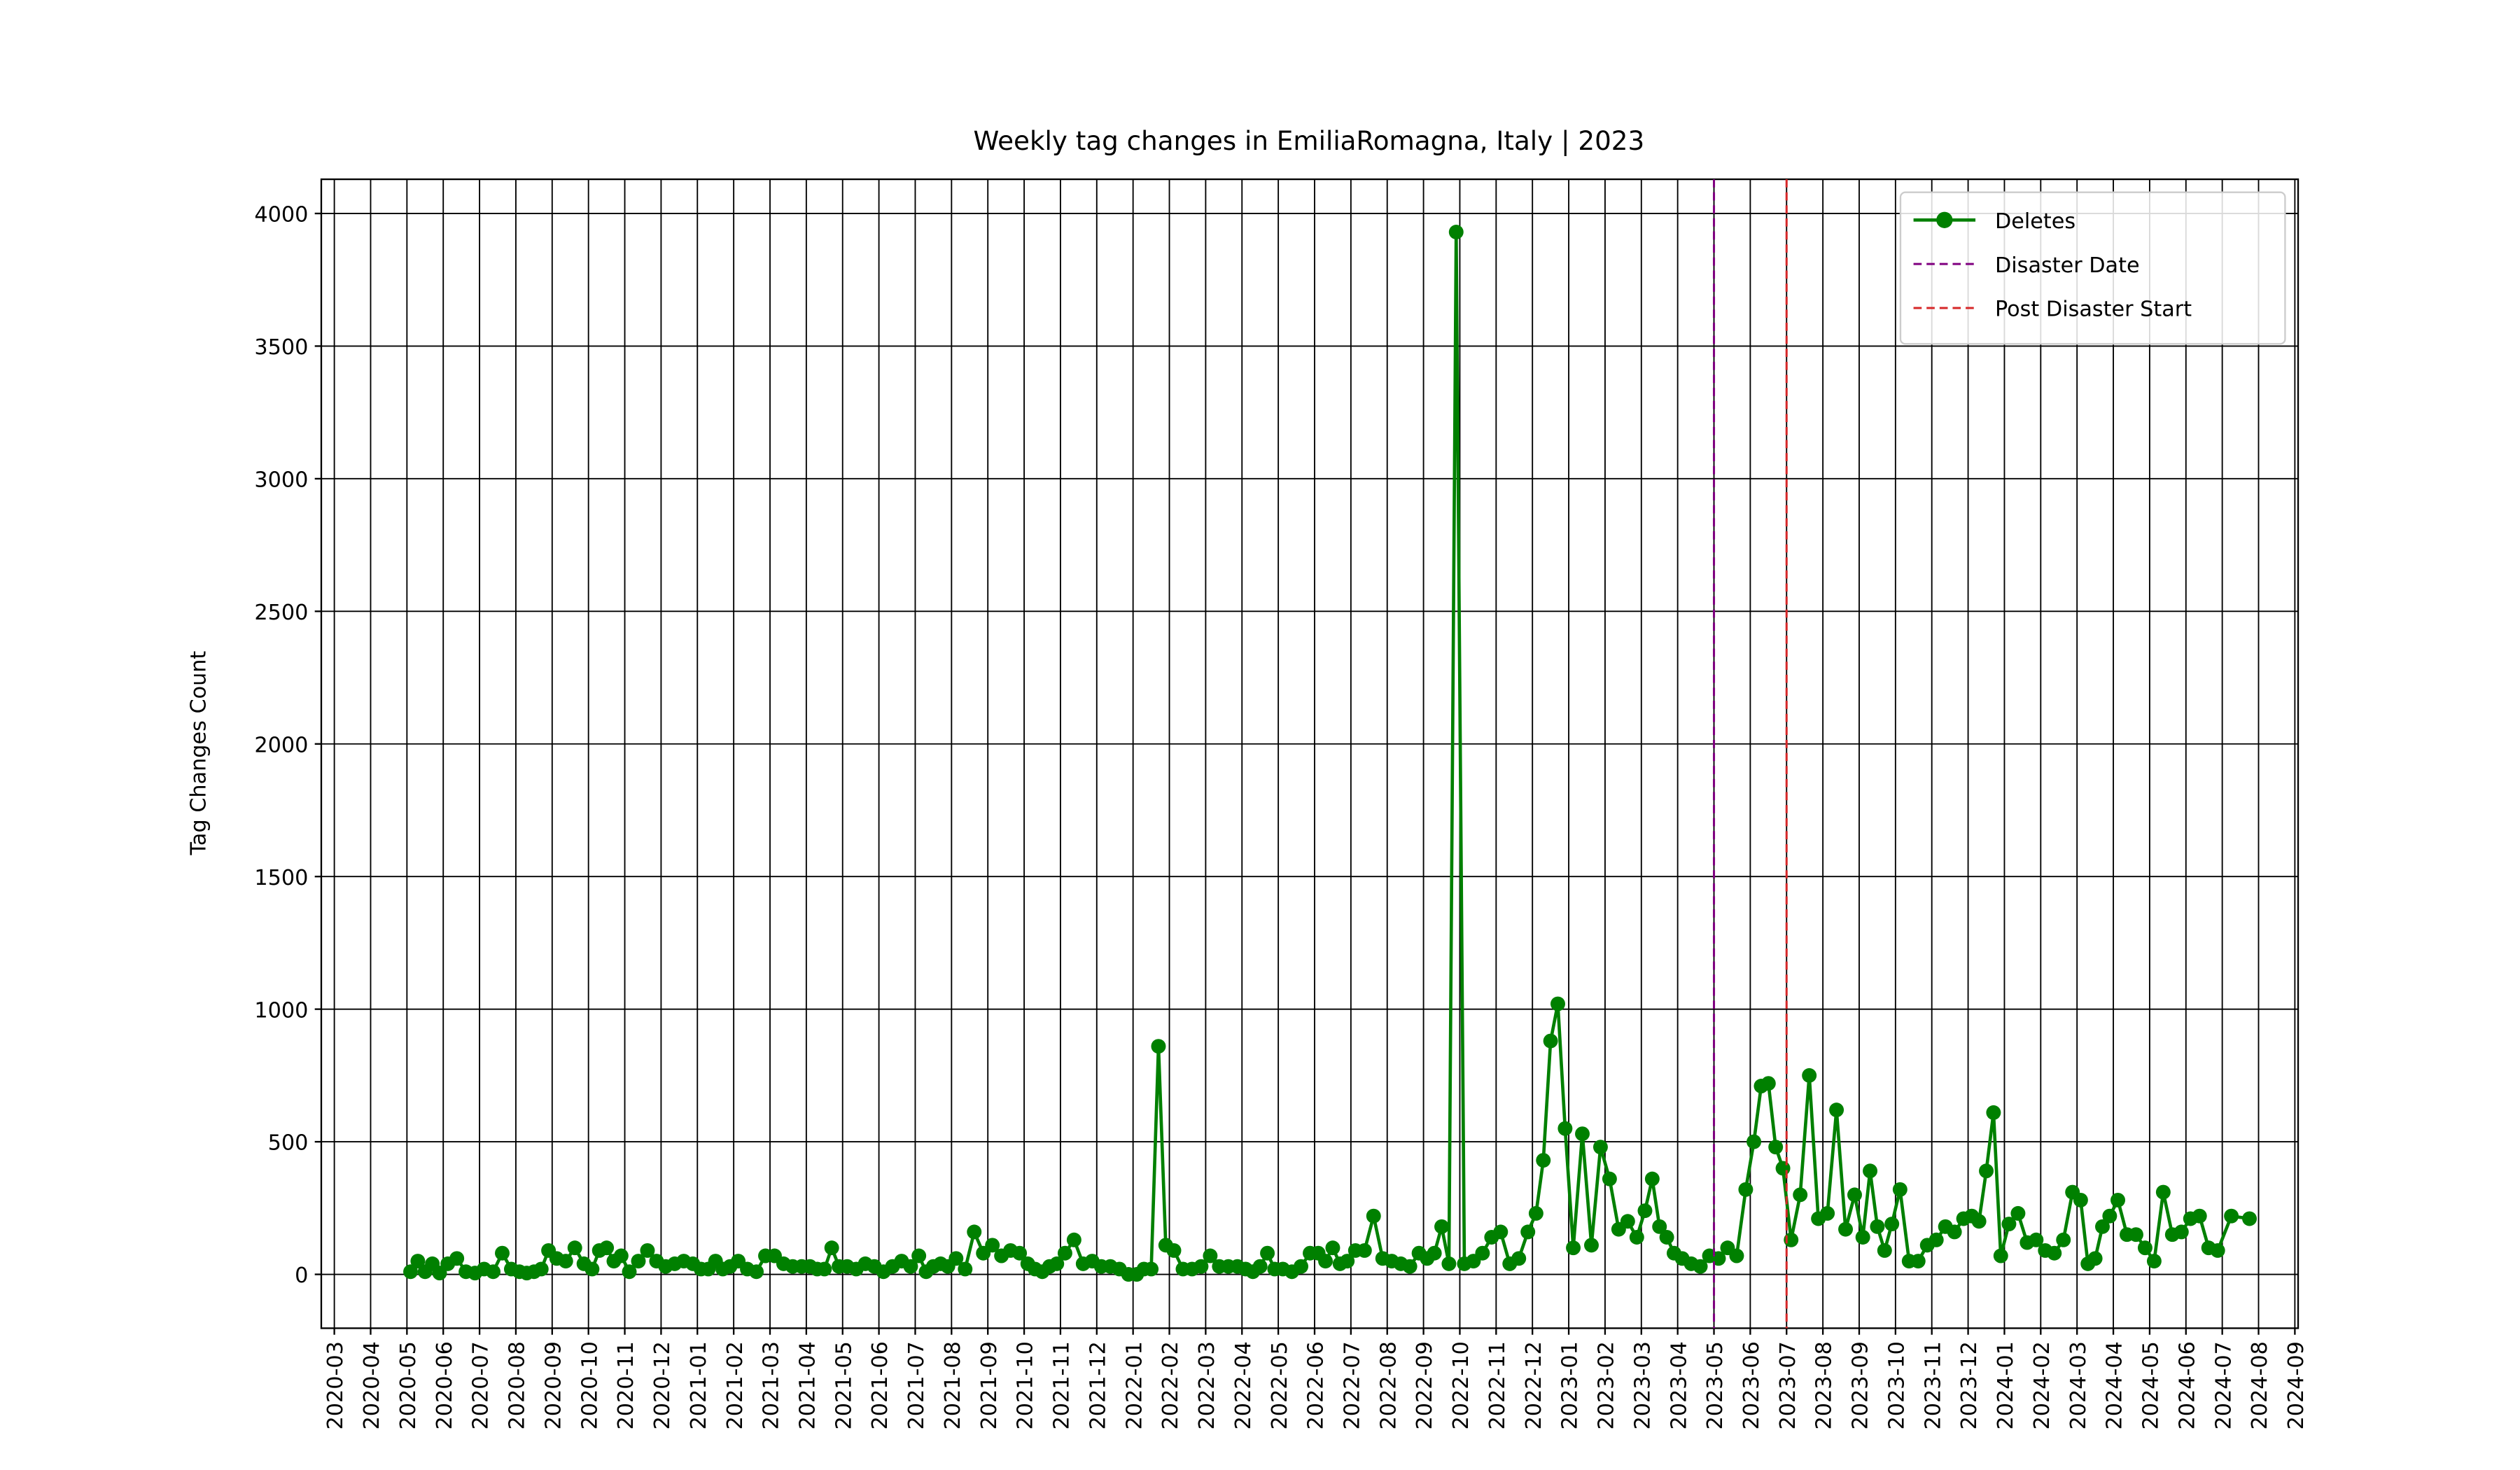 The image size is (2520, 1470). What do you see at coordinates (2187, 1385) in the screenshot?
I see `x-tick-label: 2024-06` at bounding box center [2187, 1385].